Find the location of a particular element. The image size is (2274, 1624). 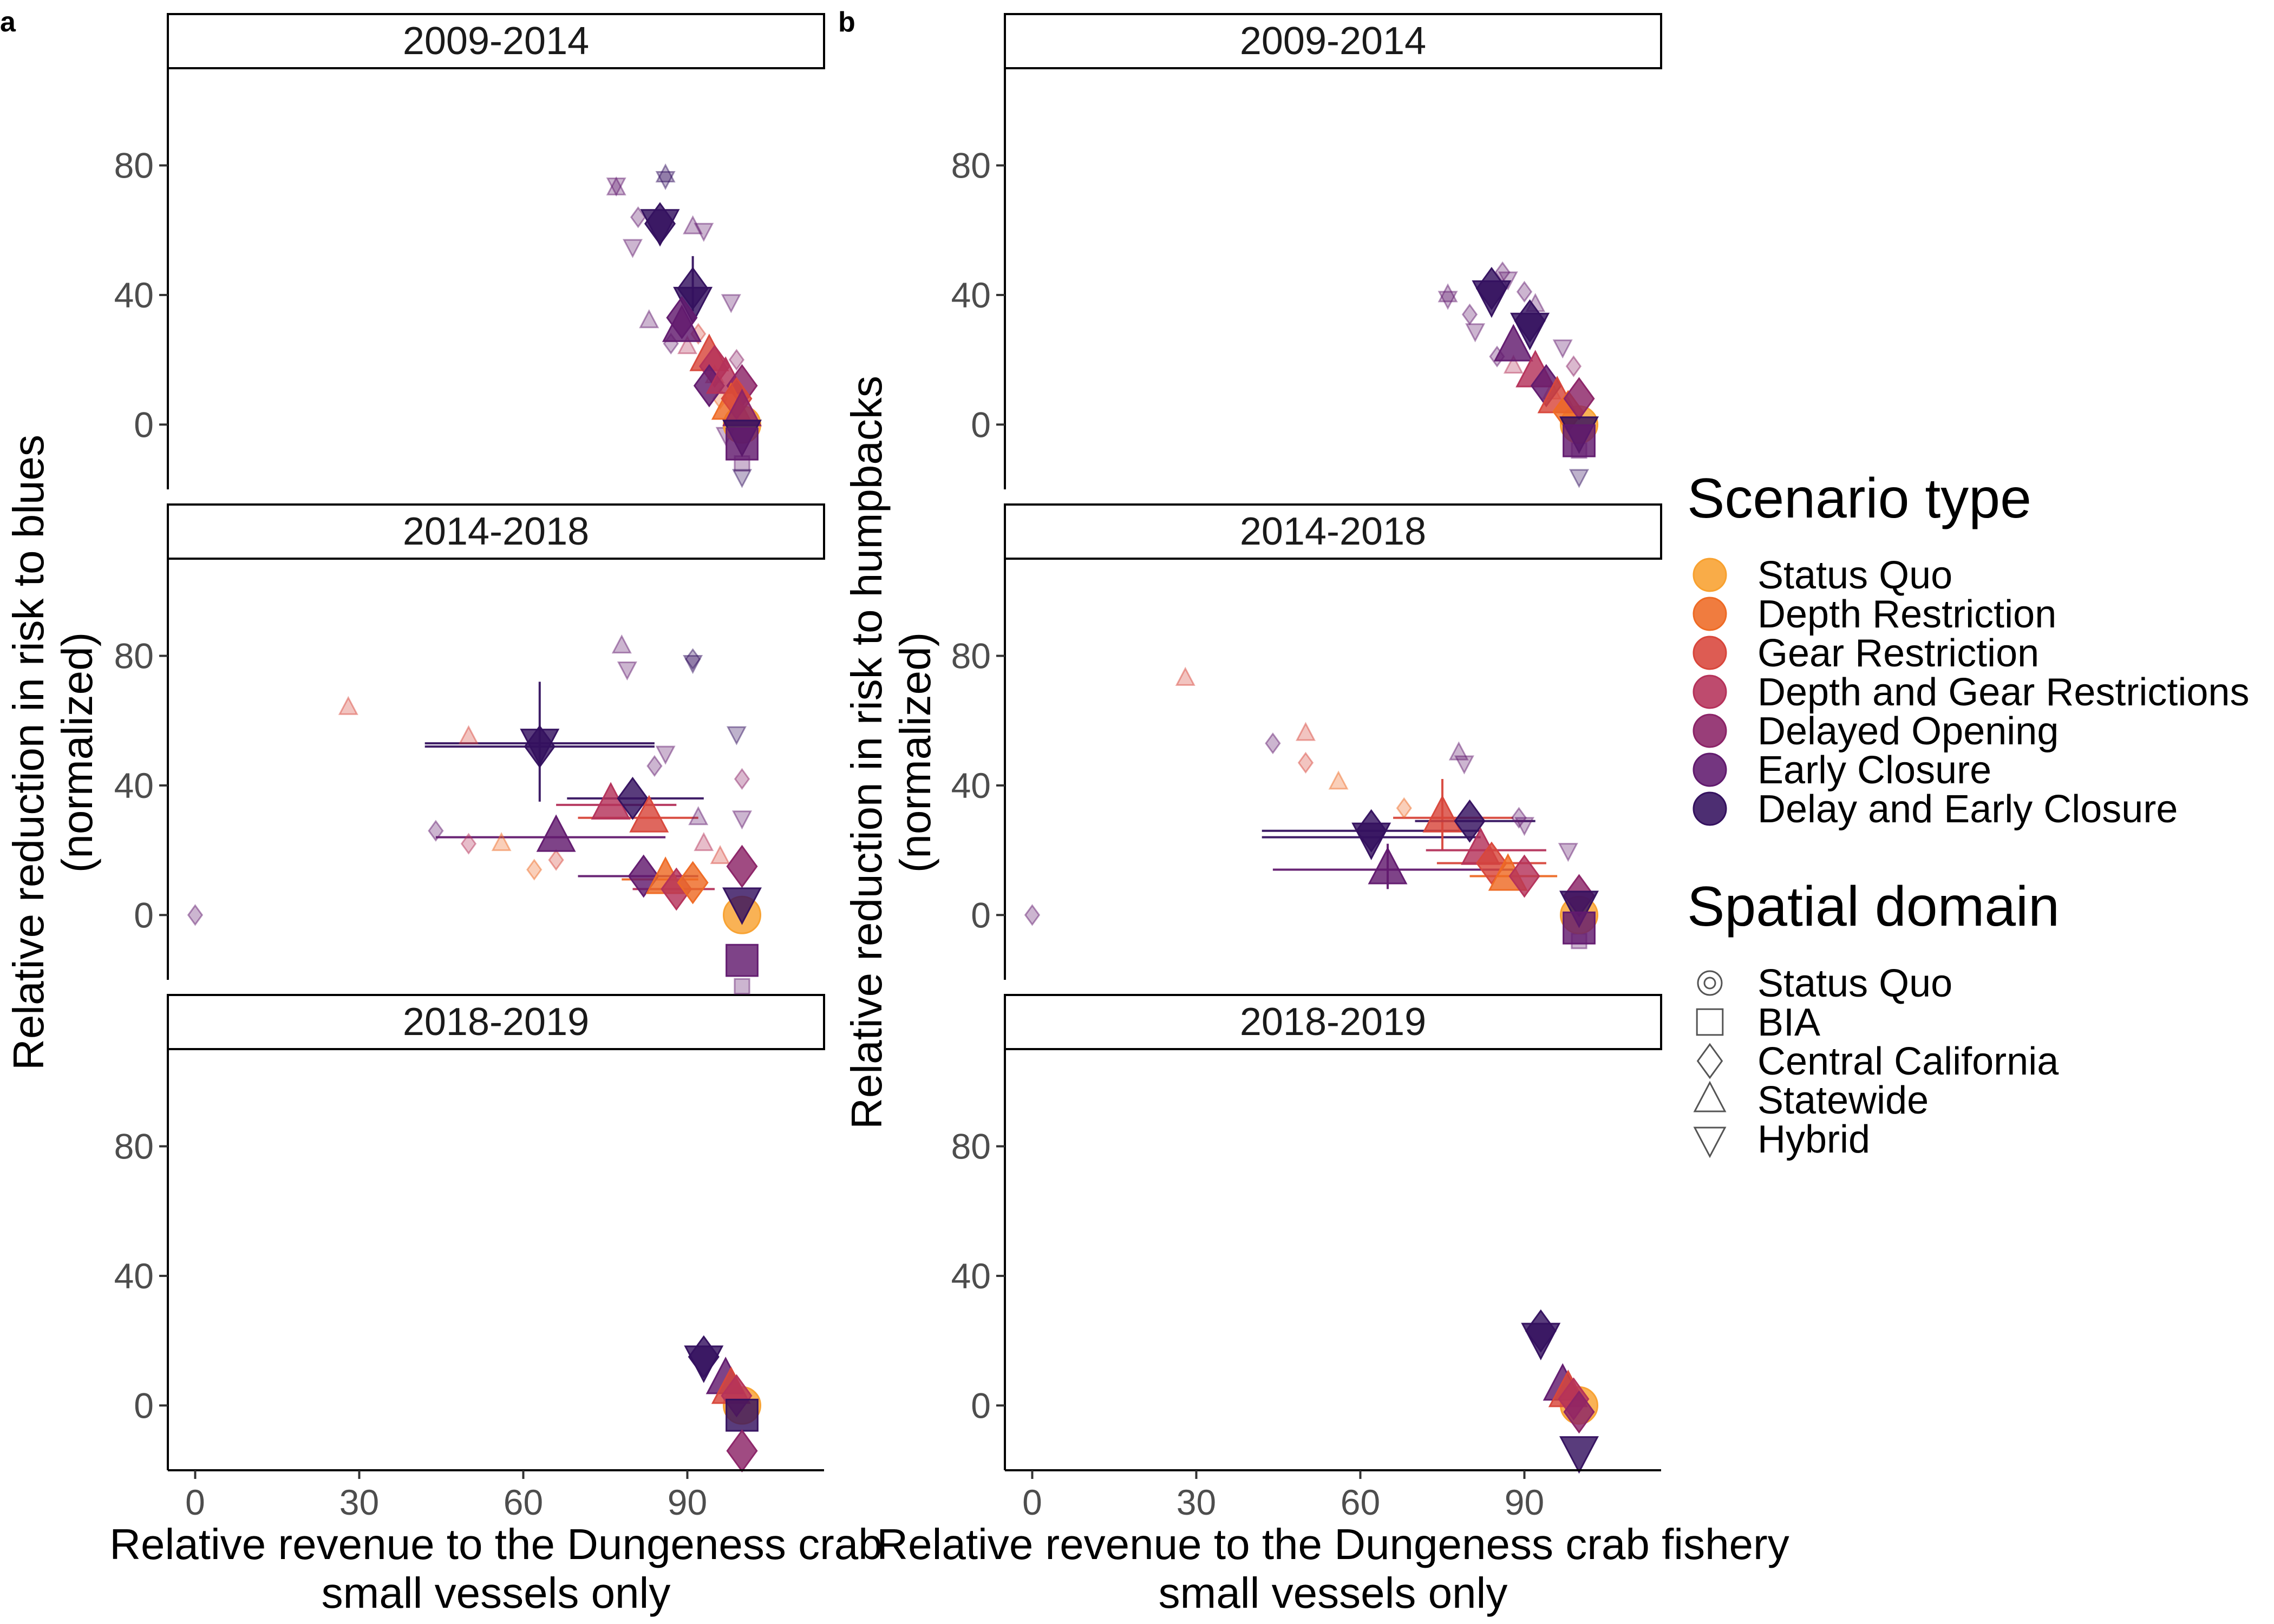

legend-key-domain-inner is located at coordinates (1710, 983).